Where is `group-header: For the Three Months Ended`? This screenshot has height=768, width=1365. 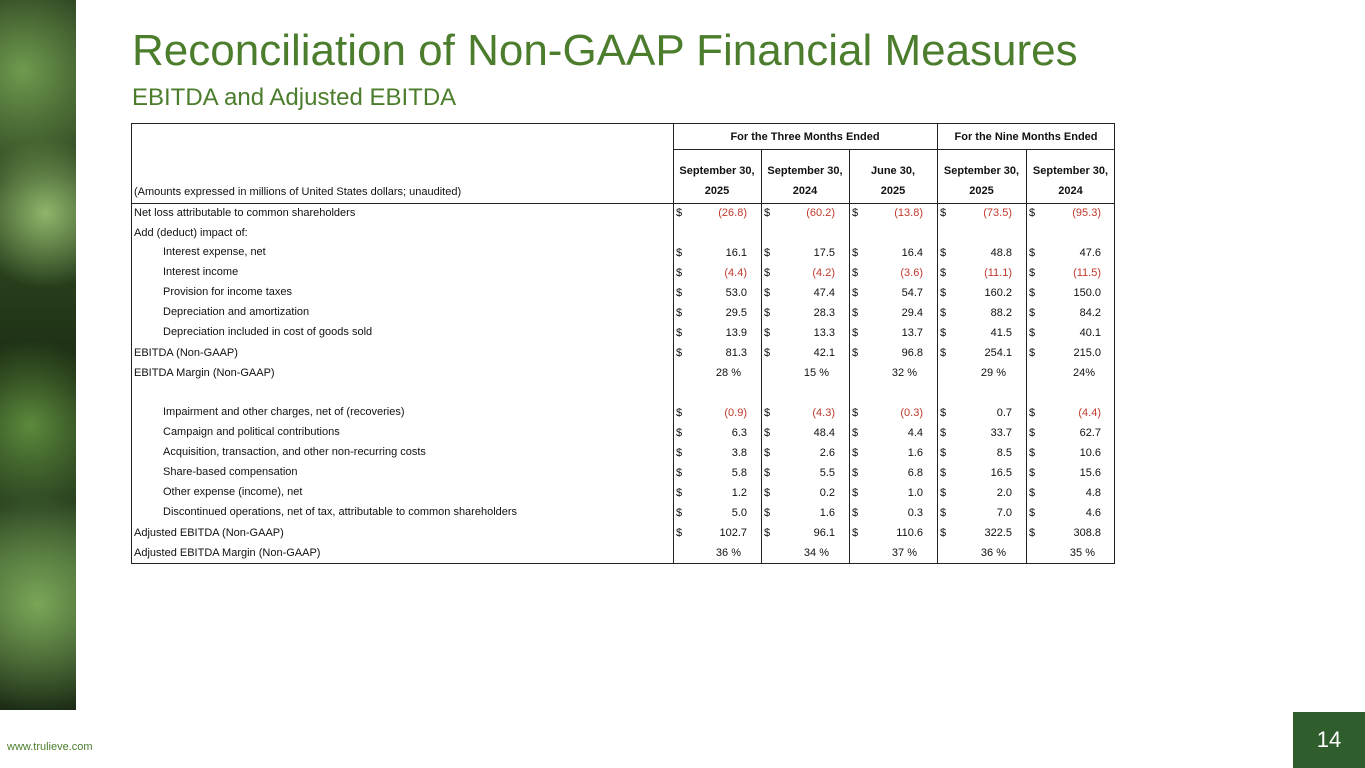 group-header: For the Three Months Ended is located at coordinates (805, 137).